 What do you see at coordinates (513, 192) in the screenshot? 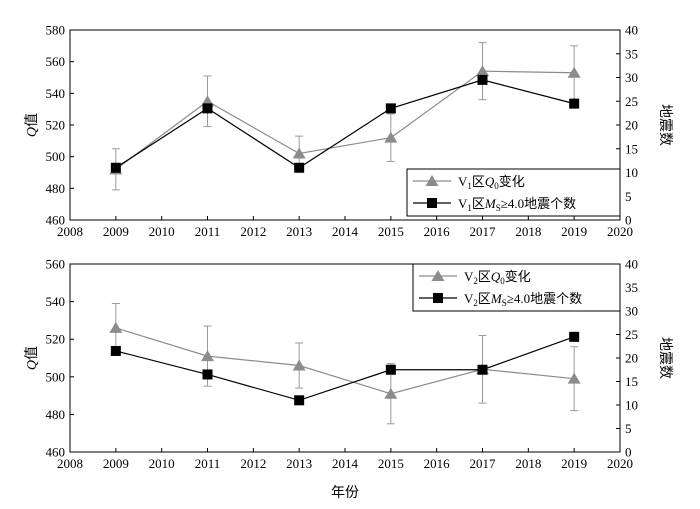
I see `legend-box` at bounding box center [513, 192].